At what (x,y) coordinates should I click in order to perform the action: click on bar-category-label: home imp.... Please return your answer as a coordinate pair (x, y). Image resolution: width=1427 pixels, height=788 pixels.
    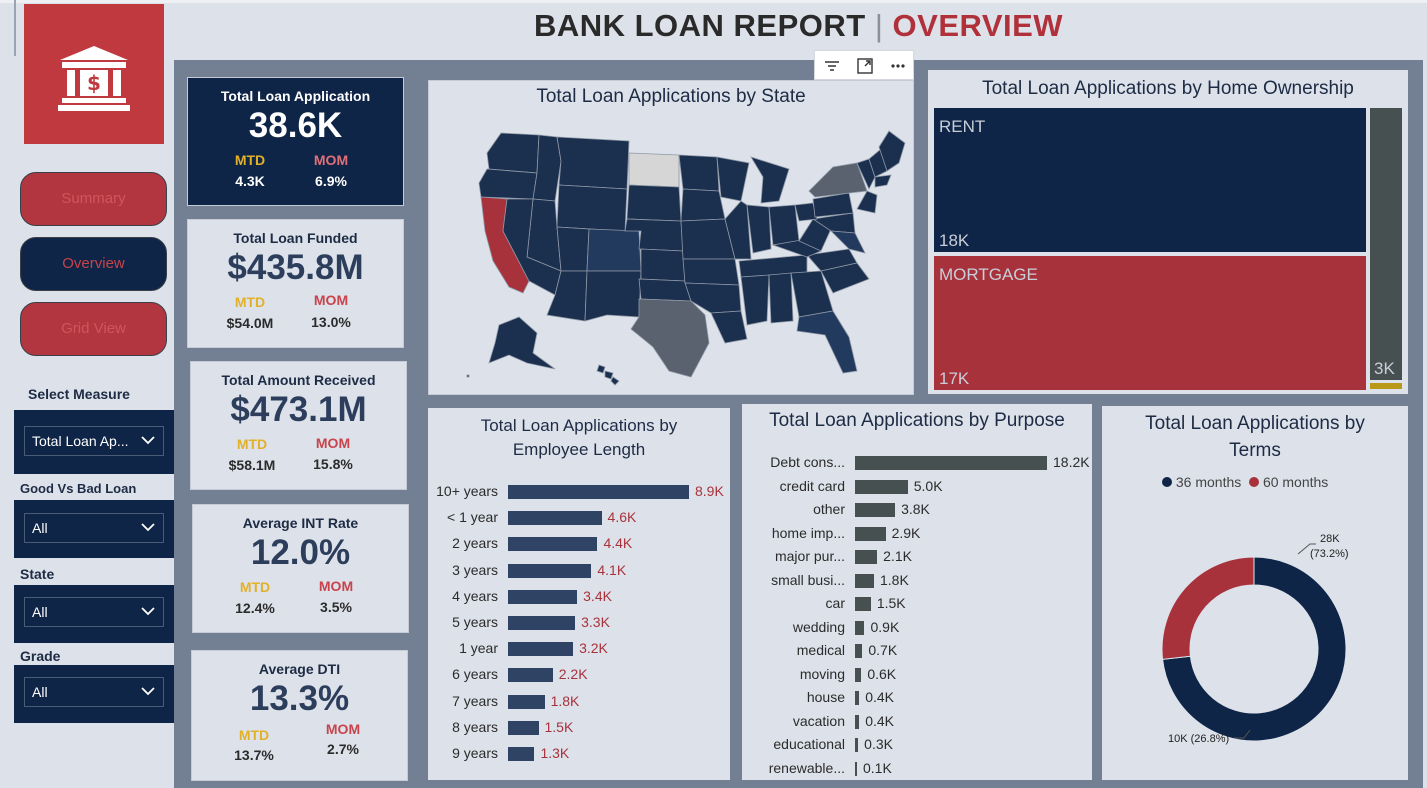
    Looking at the image, I should click on (808, 532).